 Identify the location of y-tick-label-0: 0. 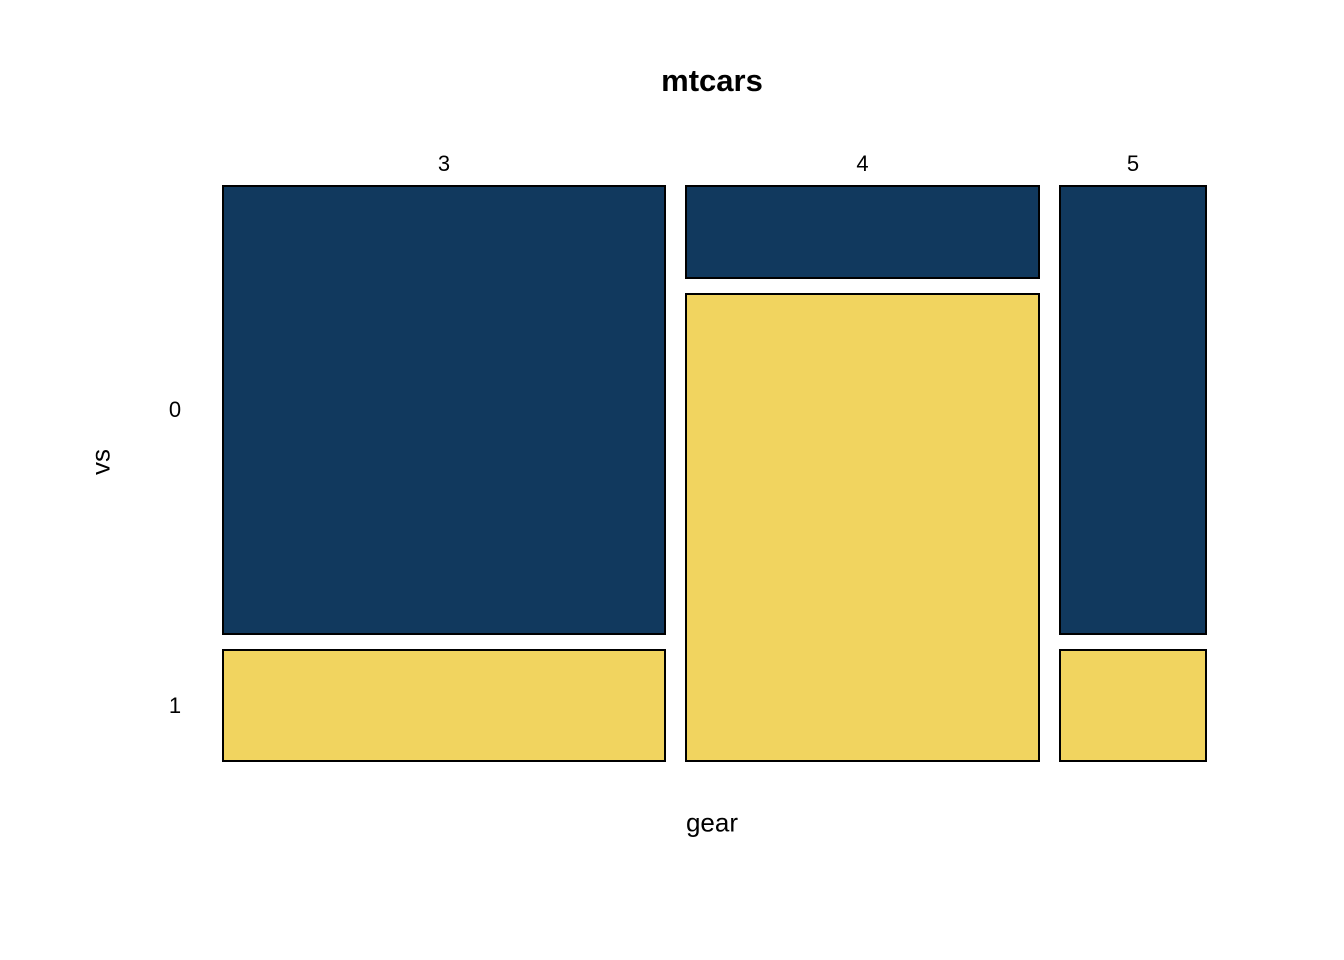
(175, 410).